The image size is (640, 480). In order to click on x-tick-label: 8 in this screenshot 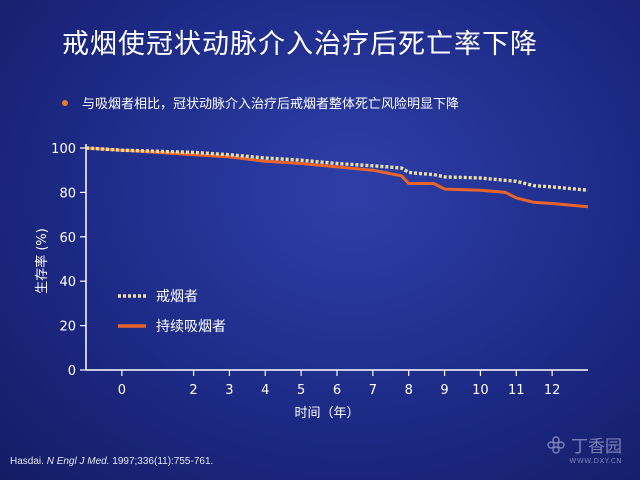, I will do `click(409, 390)`.